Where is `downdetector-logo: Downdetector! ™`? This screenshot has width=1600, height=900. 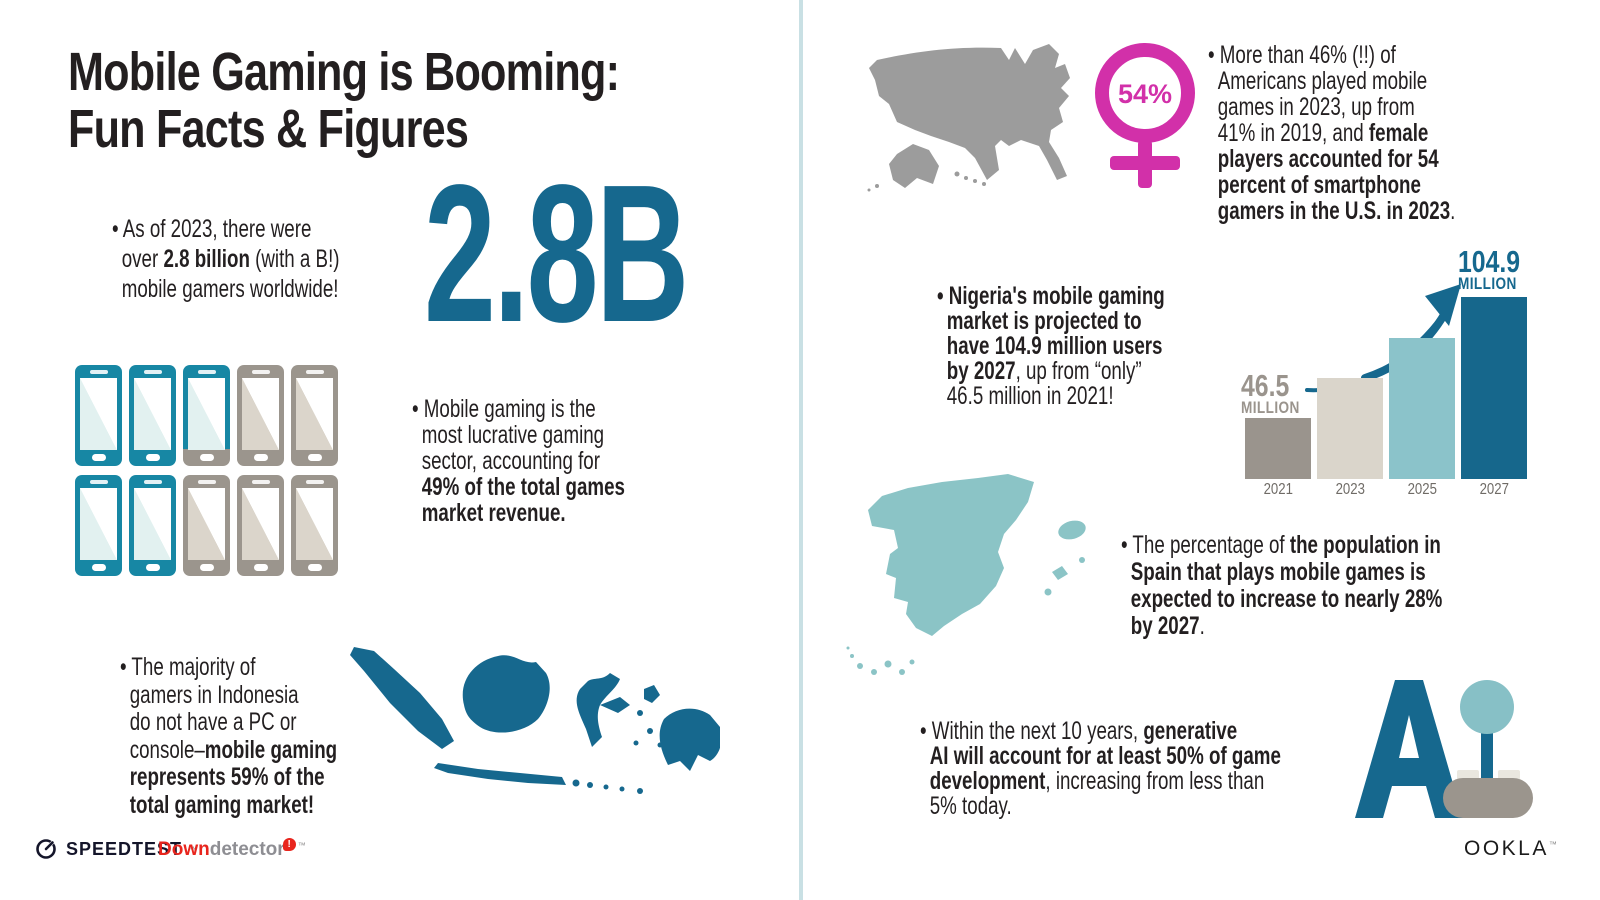
downdetector-logo: Downdetector! ™ is located at coordinates (232, 849).